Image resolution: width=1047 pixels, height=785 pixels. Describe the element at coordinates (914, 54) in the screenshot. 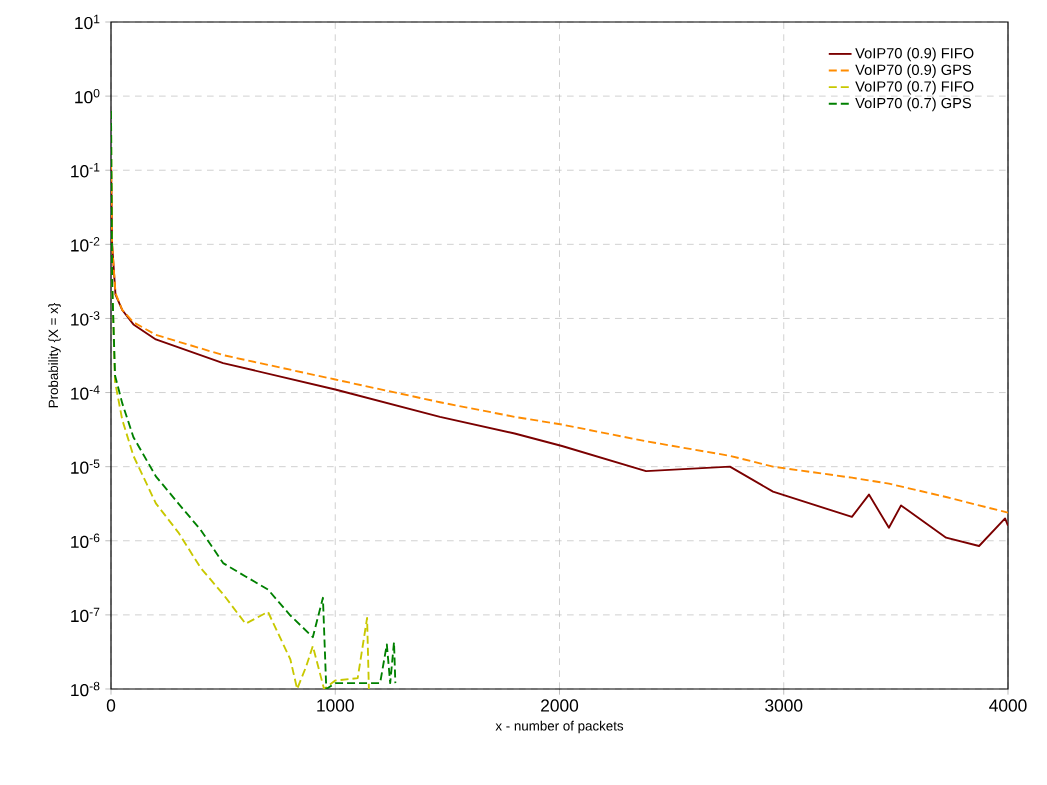

I see `legend-label: VoIP70 (0.9) FIFO` at that location.